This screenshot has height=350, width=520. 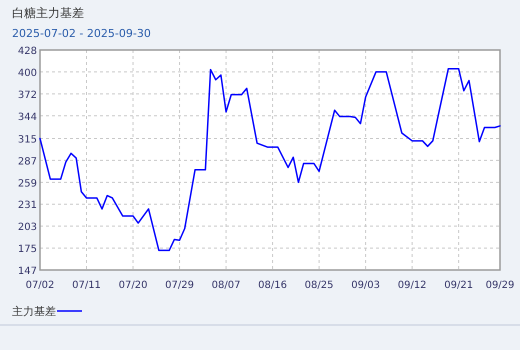 I want to click on y-tick-label: 315, so click(x=27, y=140).